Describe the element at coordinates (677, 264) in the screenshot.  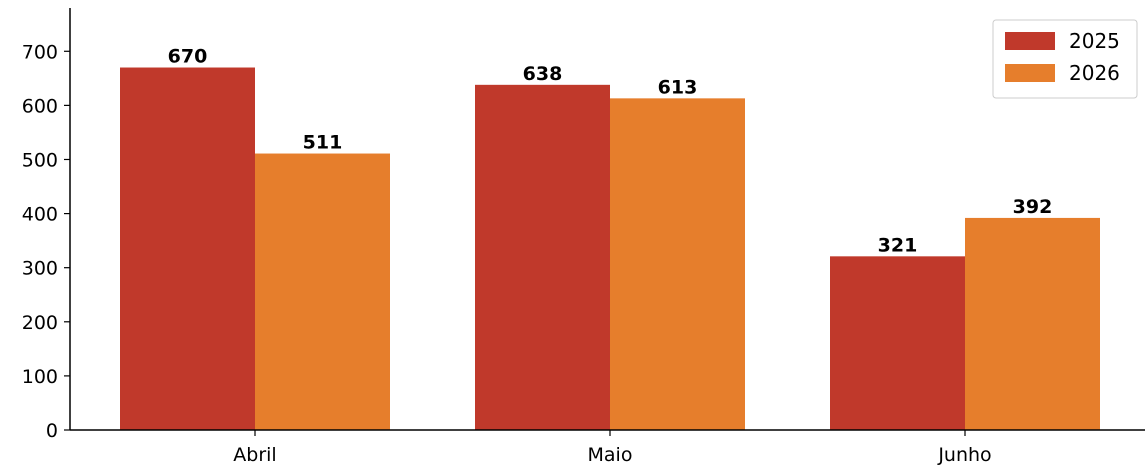
I see `bar-maio-2026` at that location.